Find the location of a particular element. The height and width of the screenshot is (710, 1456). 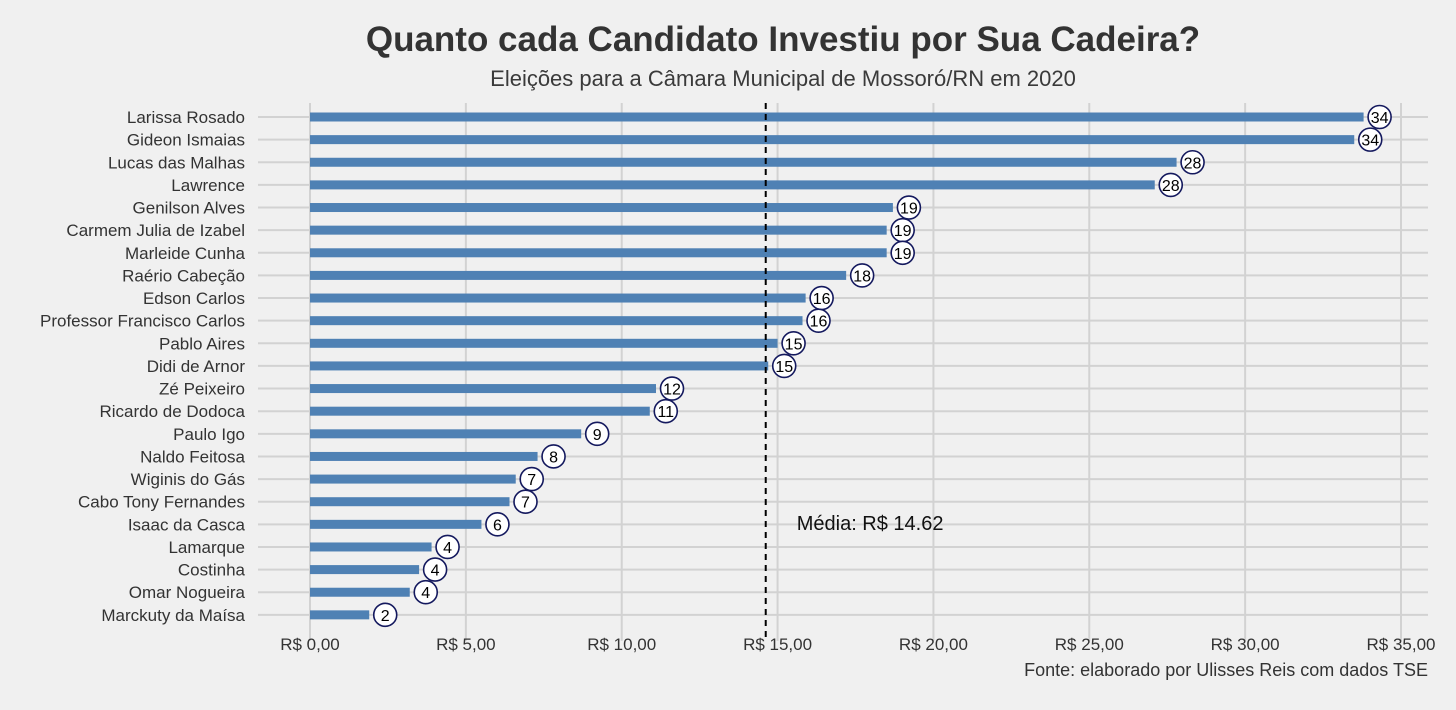

data-label: 18 is located at coordinates (862, 276).